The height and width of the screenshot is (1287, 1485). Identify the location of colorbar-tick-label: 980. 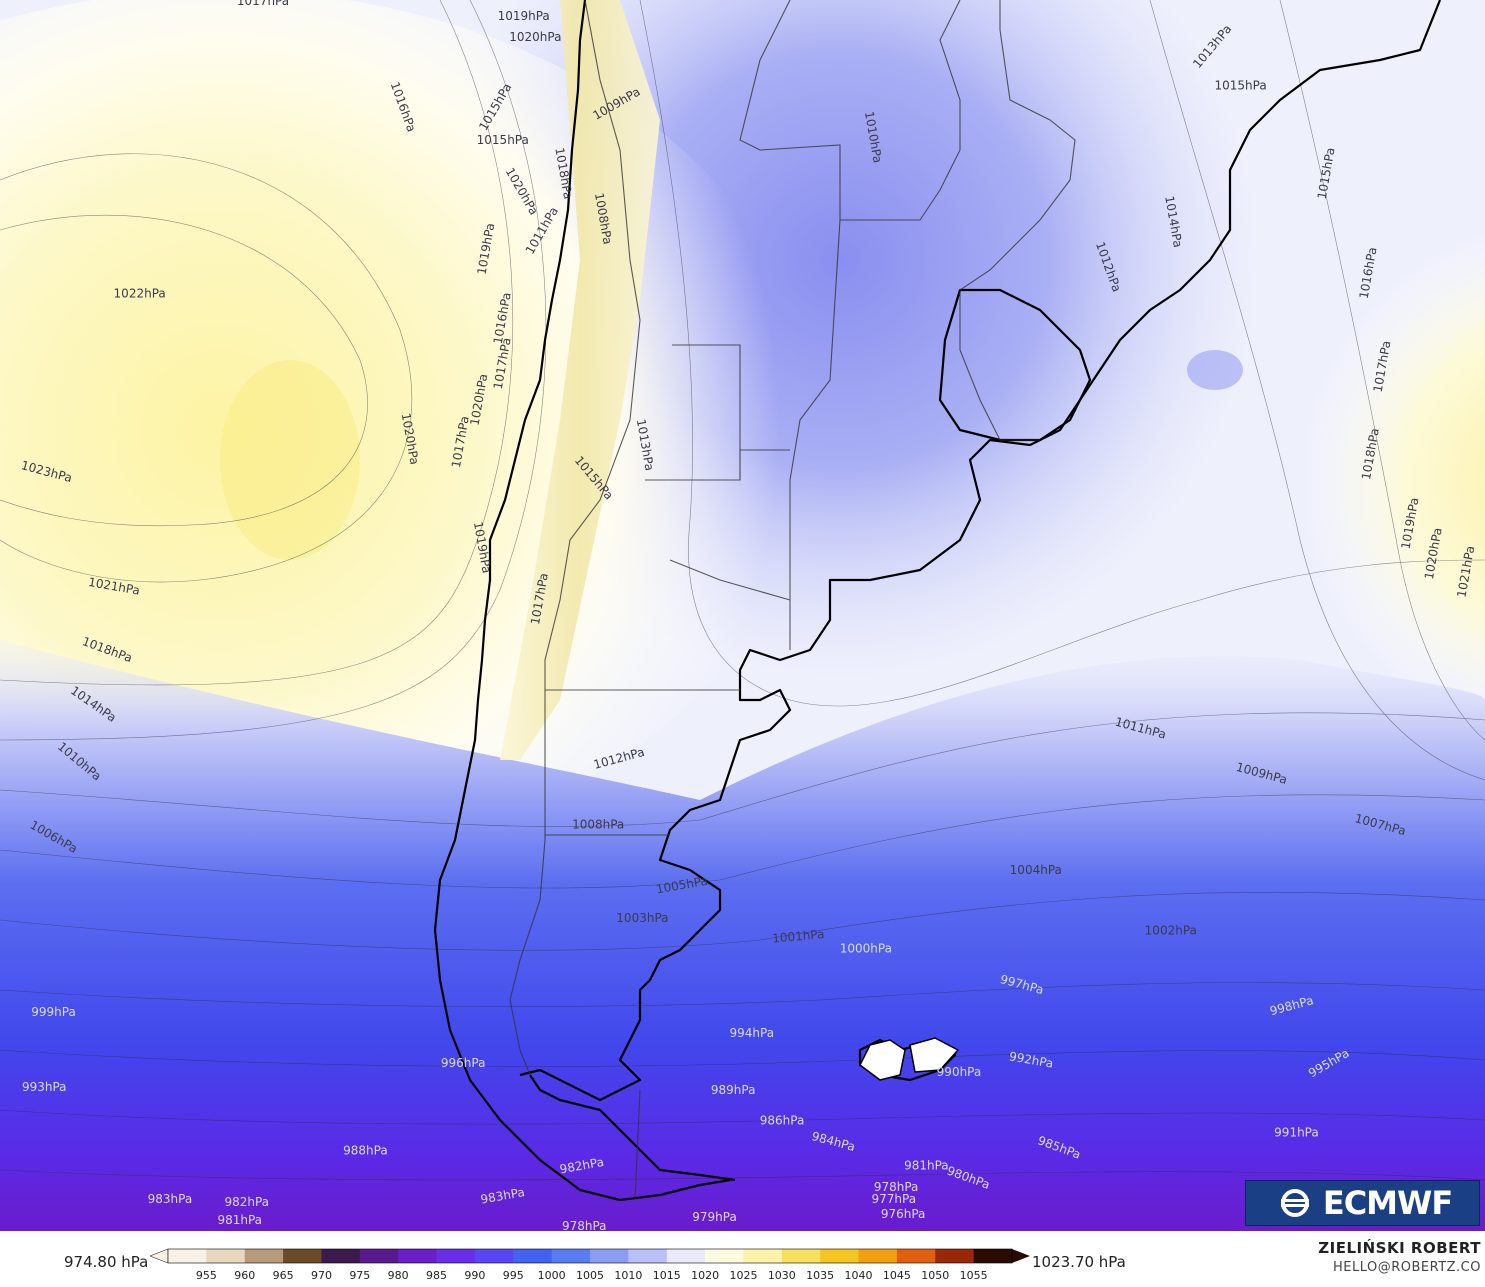
(398, 1275).